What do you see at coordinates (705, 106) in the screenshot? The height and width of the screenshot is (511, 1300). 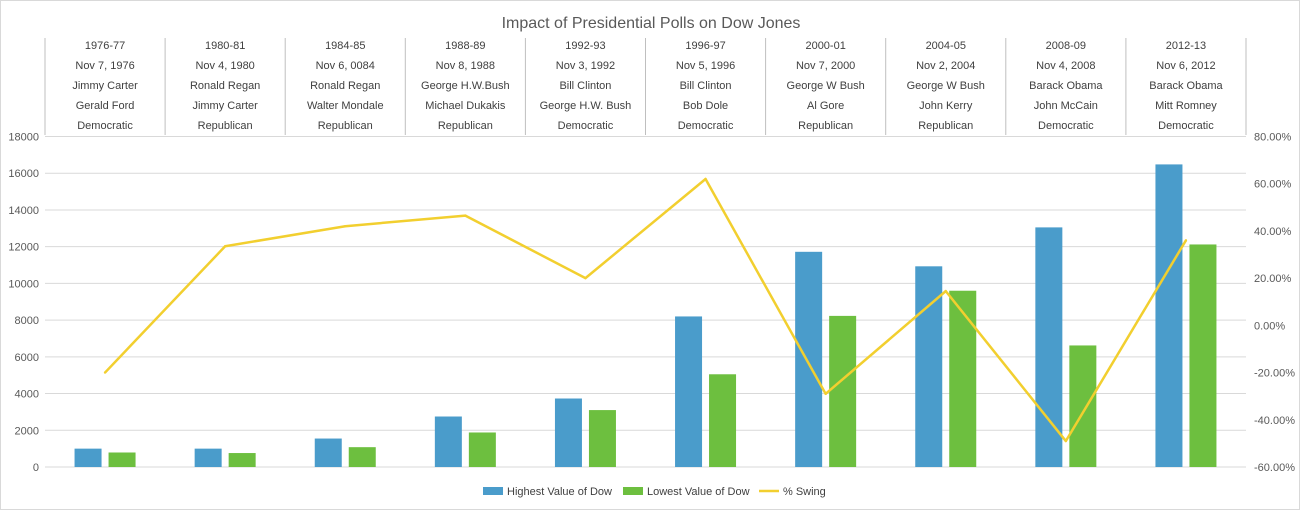 I see `header-cell: Bob Dole` at bounding box center [705, 106].